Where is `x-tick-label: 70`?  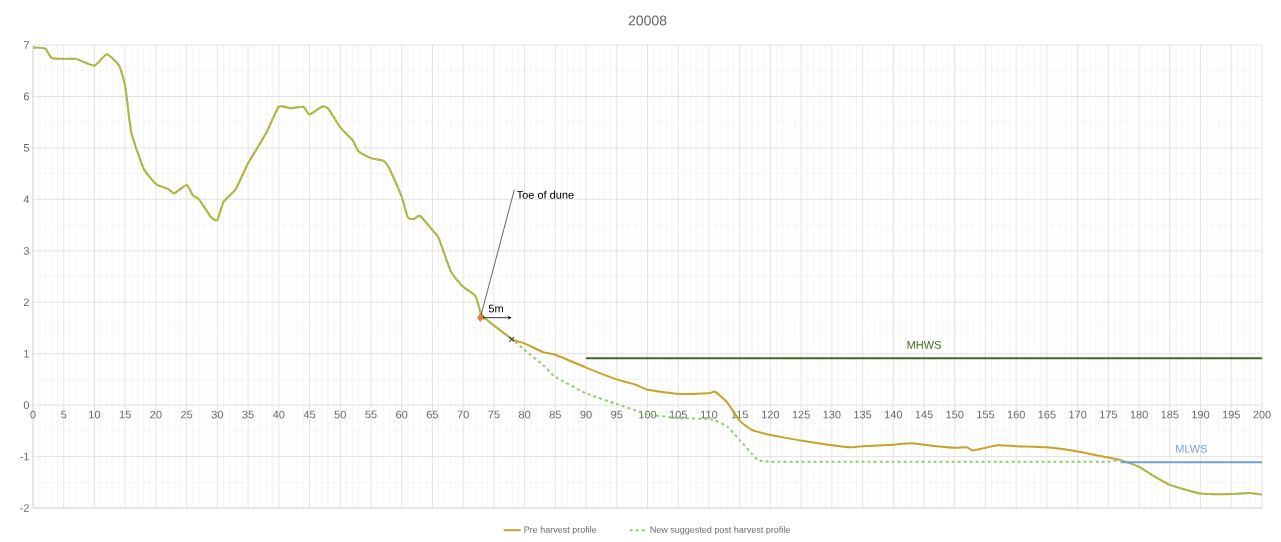 x-tick-label: 70 is located at coordinates (463, 414).